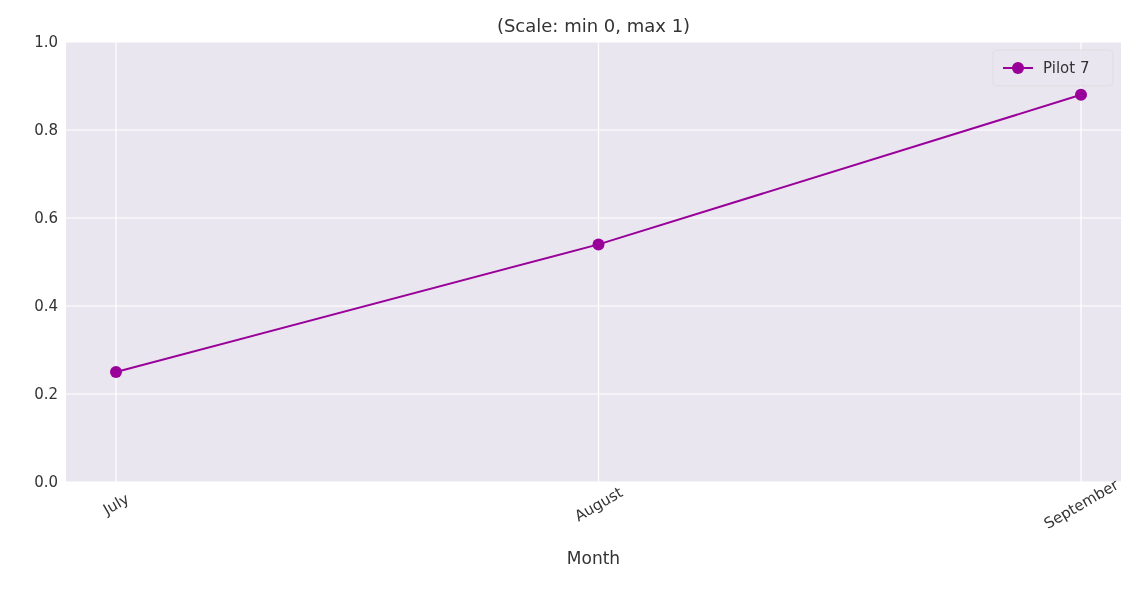  I want to click on y-tick-label: 0.8, so click(46, 130).